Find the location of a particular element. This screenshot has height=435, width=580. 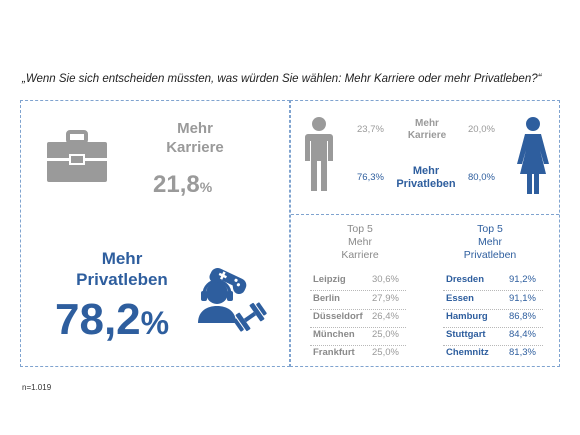

top5-privat-title-line1: Top 5 is located at coordinates (490, 229).